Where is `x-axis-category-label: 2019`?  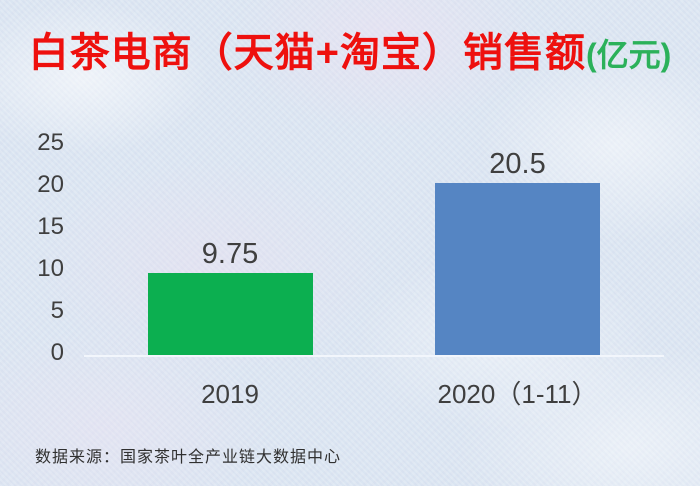 x-axis-category-label: 2019 is located at coordinates (230, 394).